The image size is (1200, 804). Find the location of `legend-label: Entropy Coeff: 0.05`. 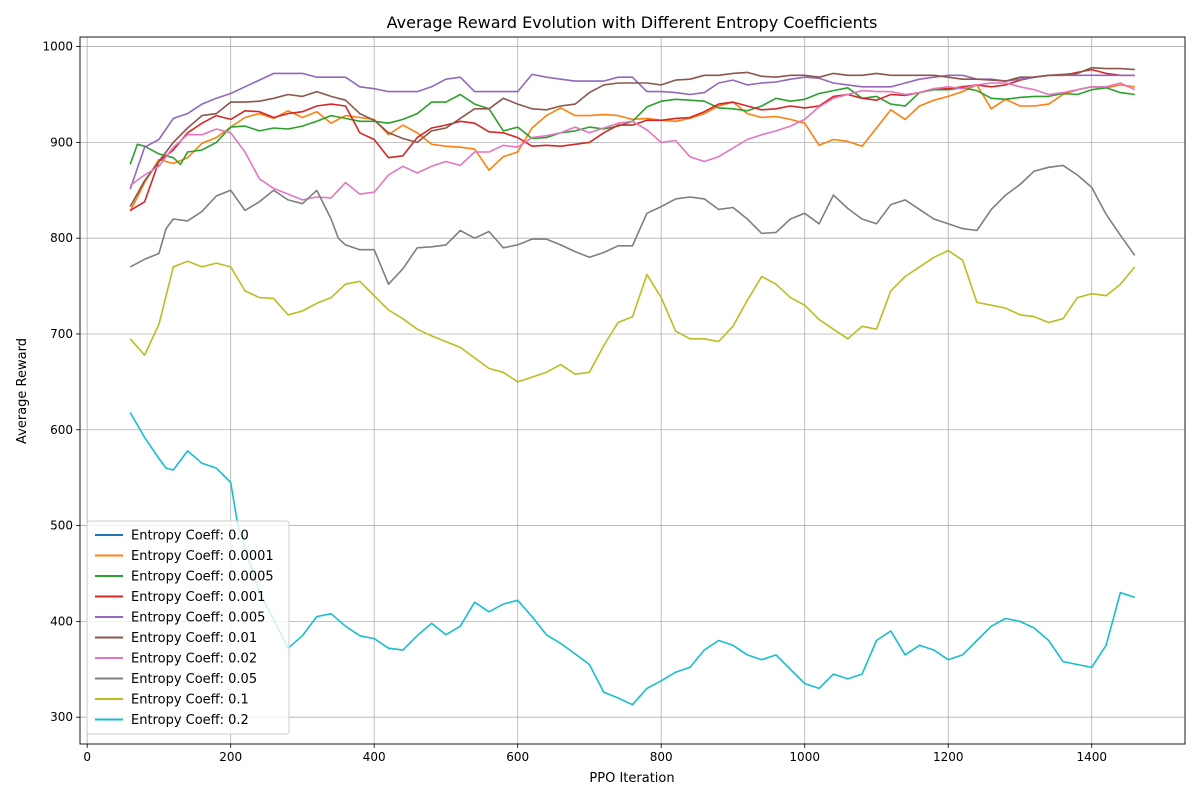

legend-label: Entropy Coeff: 0.05 is located at coordinates (194, 679).